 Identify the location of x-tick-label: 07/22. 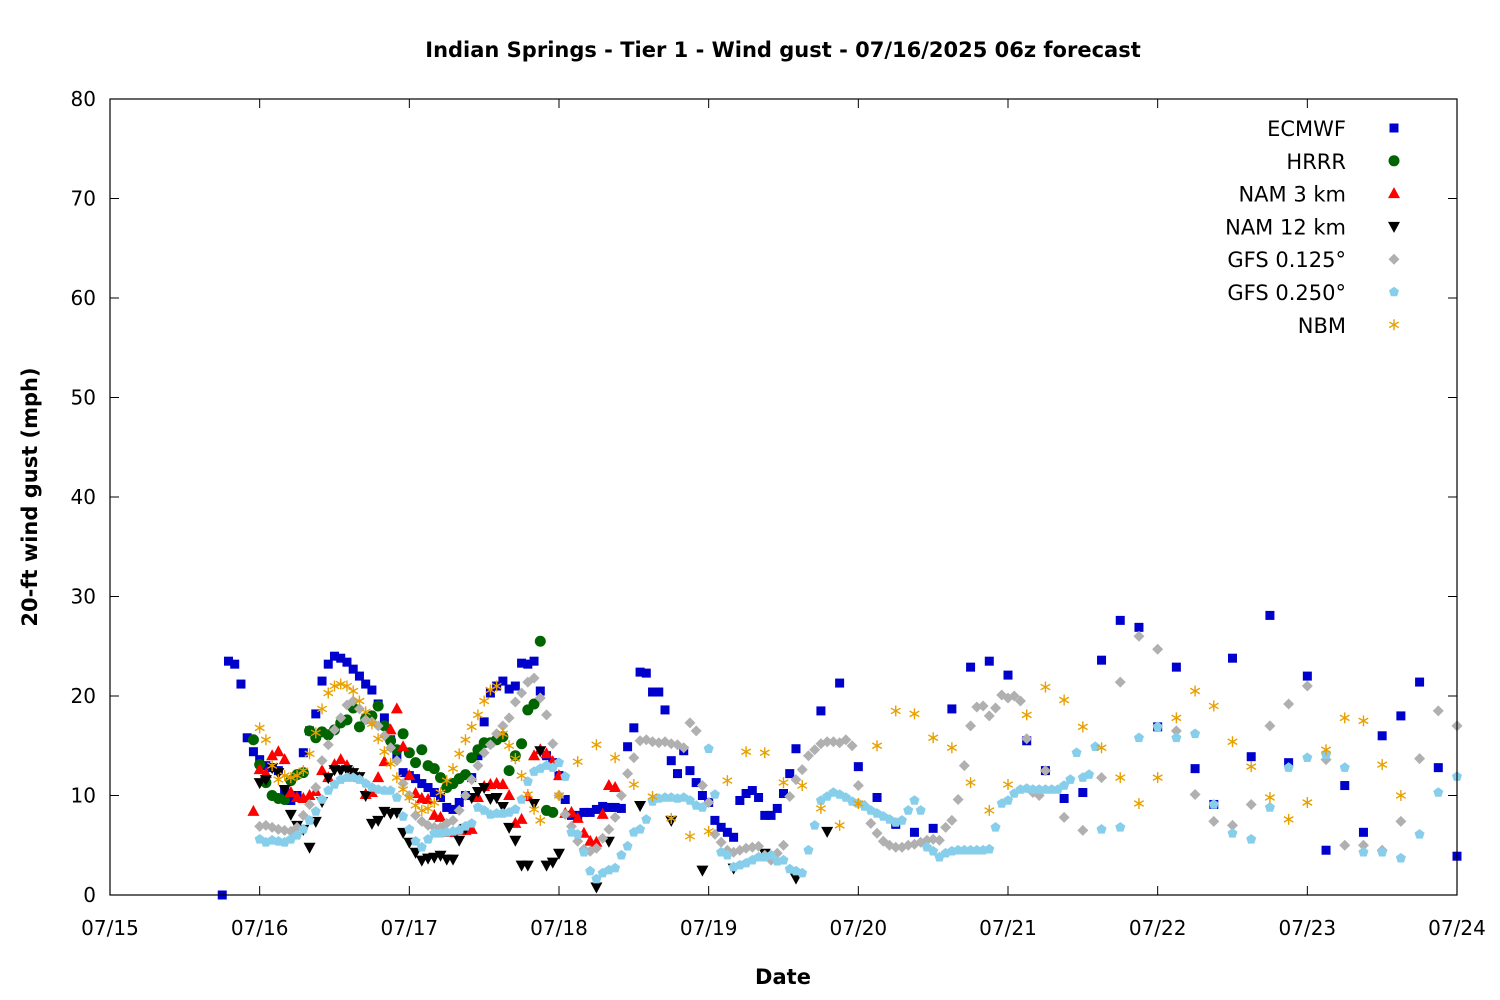
(1158, 928).